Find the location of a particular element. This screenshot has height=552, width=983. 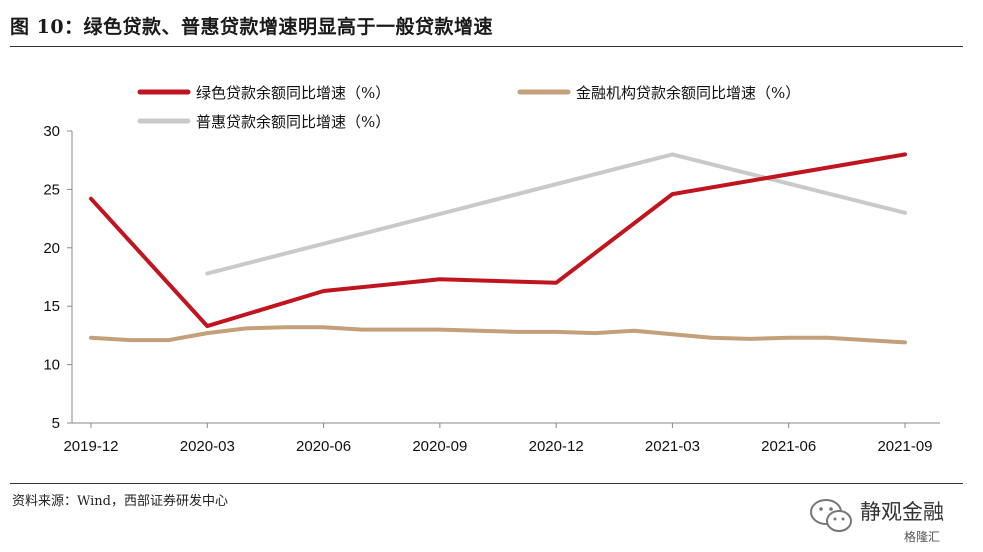

y-tick-label: 5 is located at coordinates (56, 423).